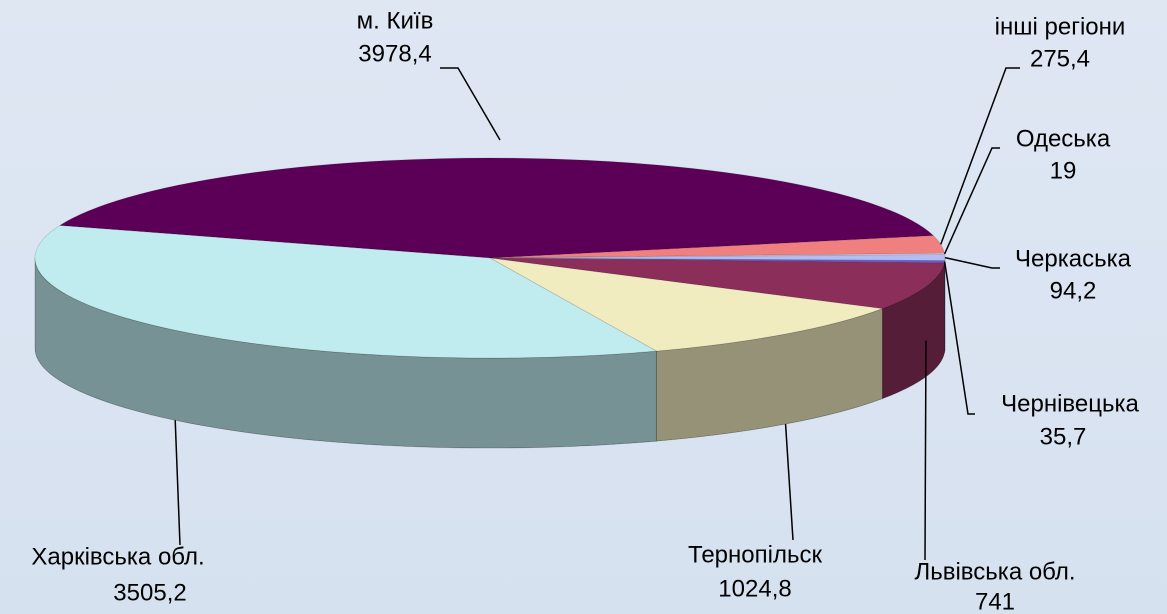 Image resolution: width=1167 pixels, height=614 pixels. What do you see at coordinates (994, 571) in the screenshot?
I see `slice-label: Львівська обл.` at bounding box center [994, 571].